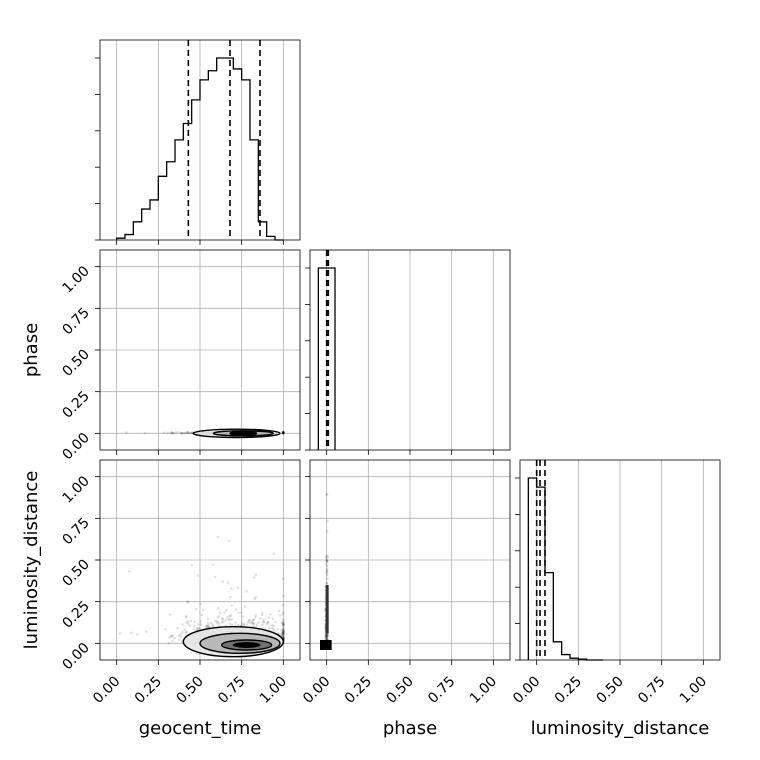 The image size is (760, 760). Describe the element at coordinates (326, 645) in the screenshot. I see `density-core` at that location.